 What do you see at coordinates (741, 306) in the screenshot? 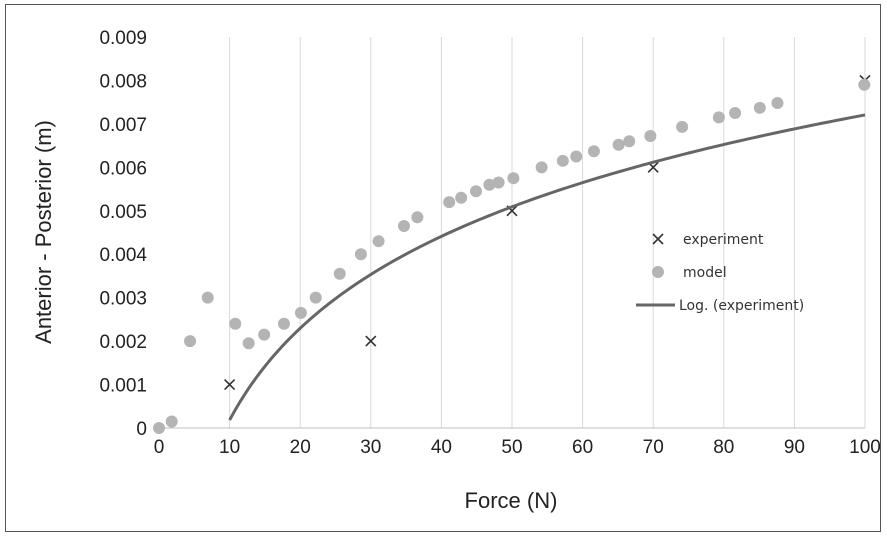
I see `legend-label: Log. (experiment)` at bounding box center [741, 306].